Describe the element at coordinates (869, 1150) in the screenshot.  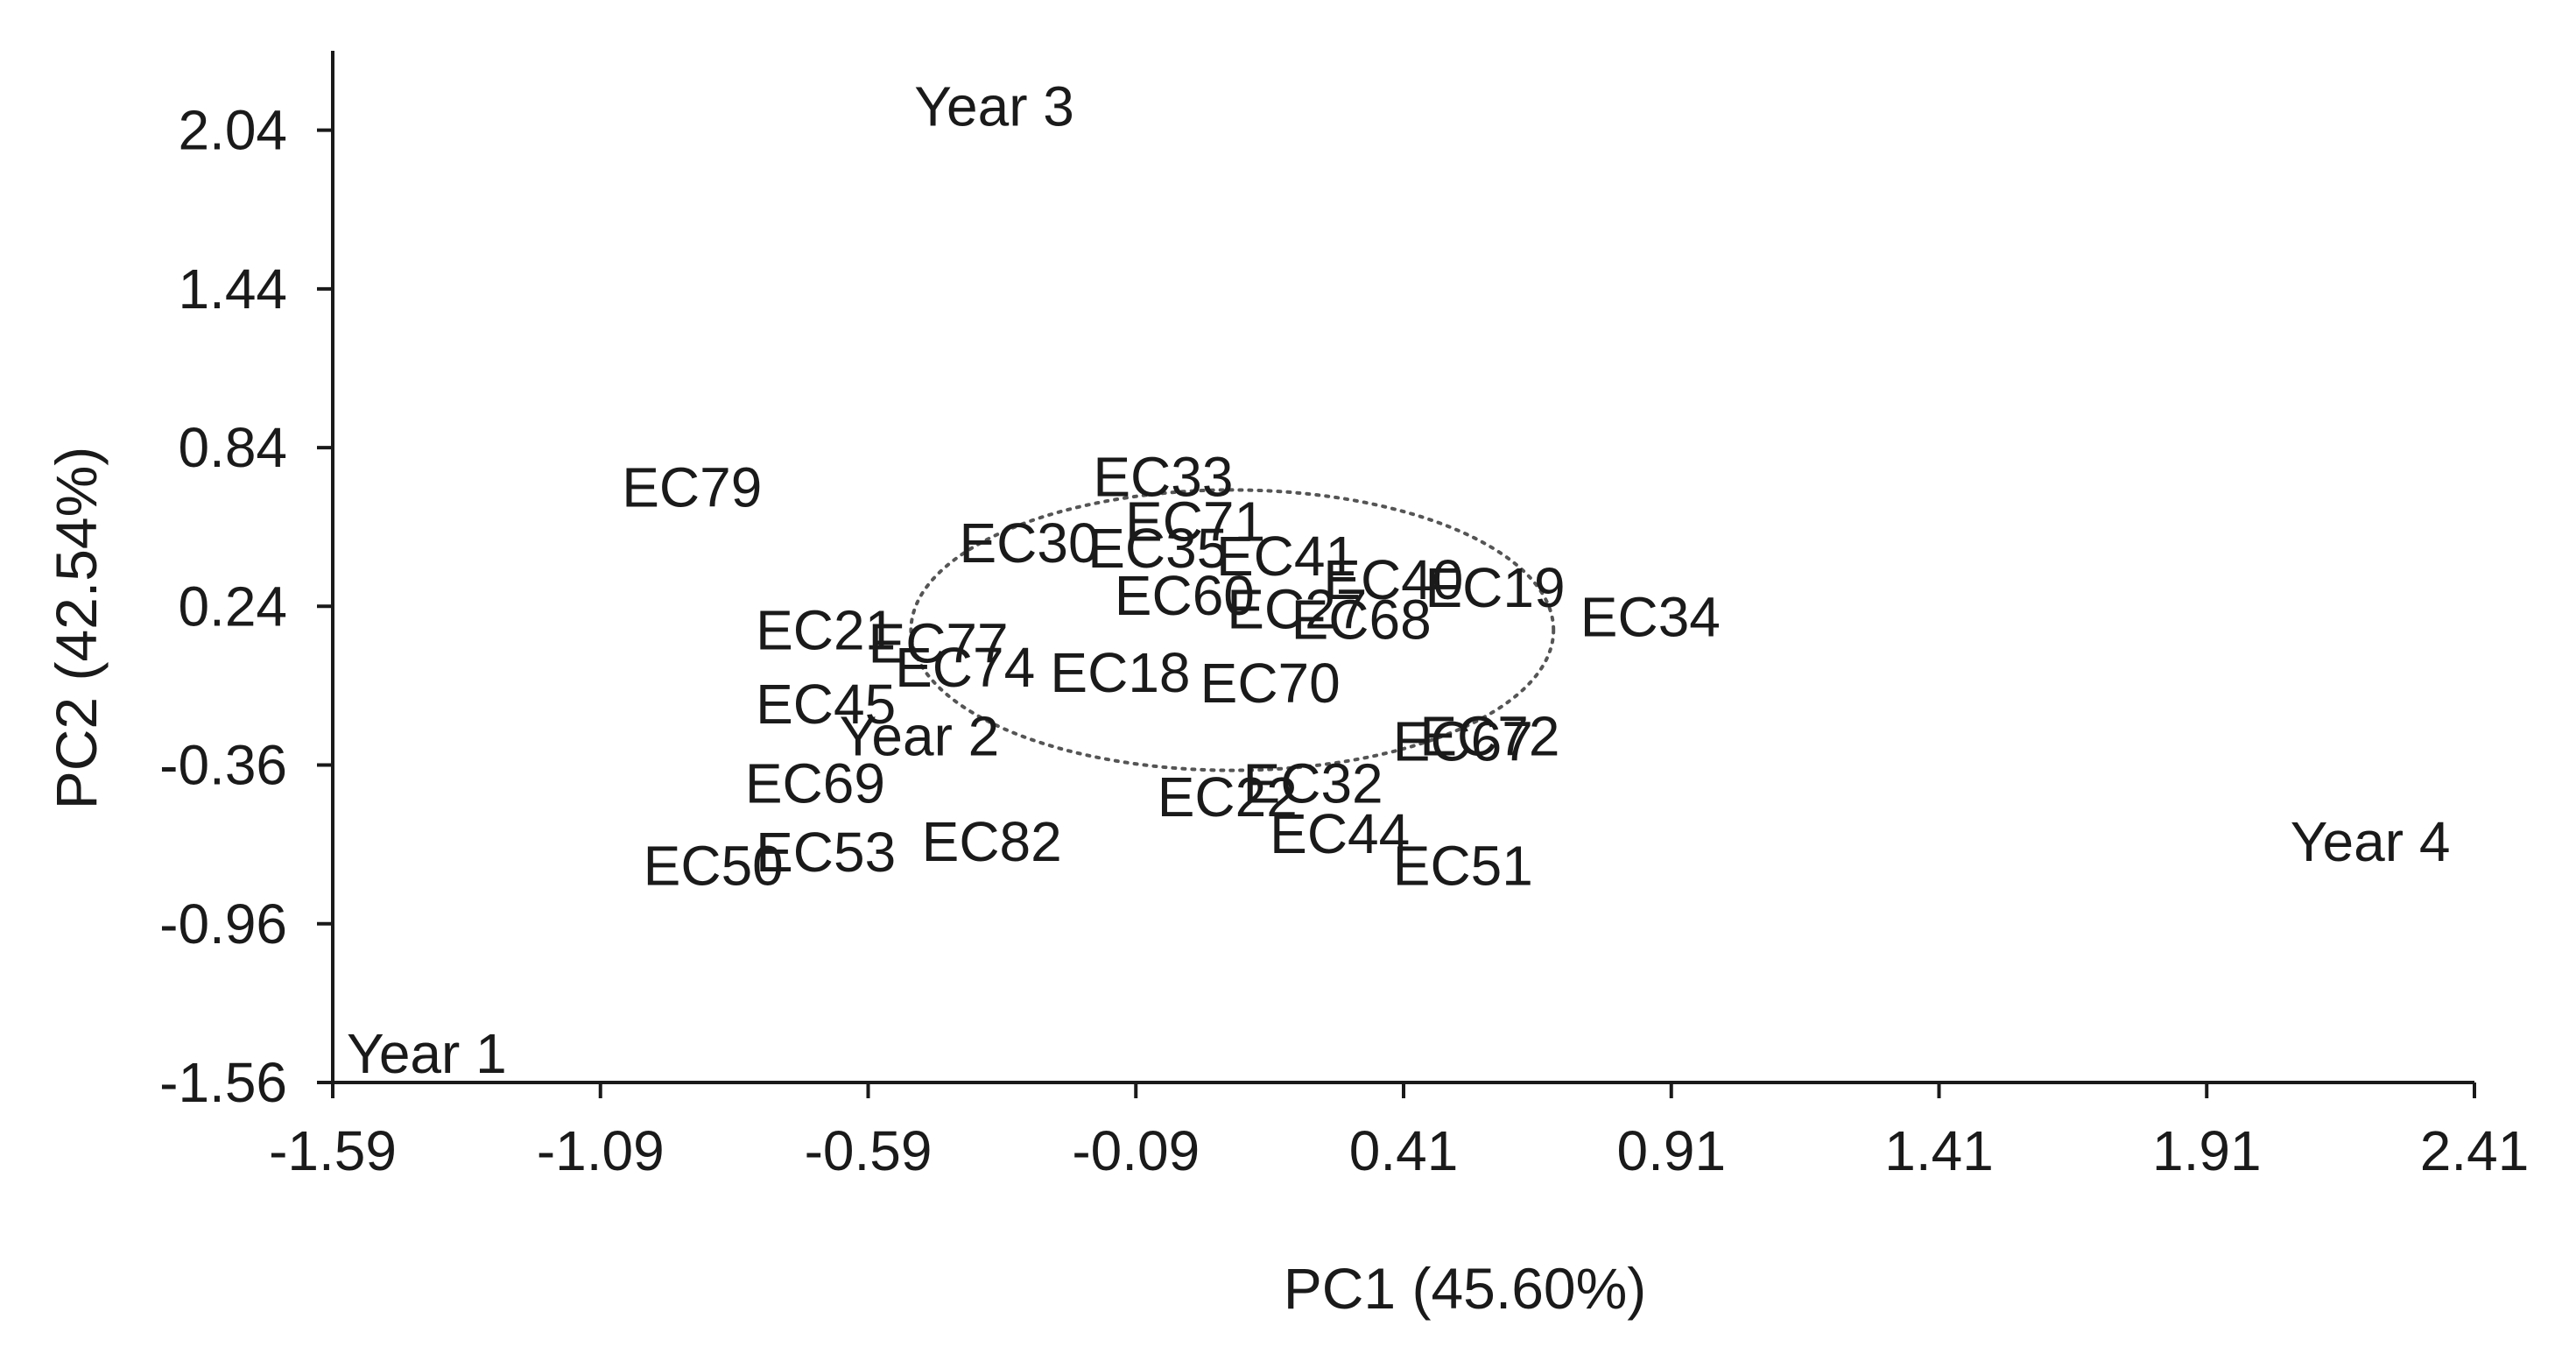
I see `x-tick-label: -0.59` at that location.